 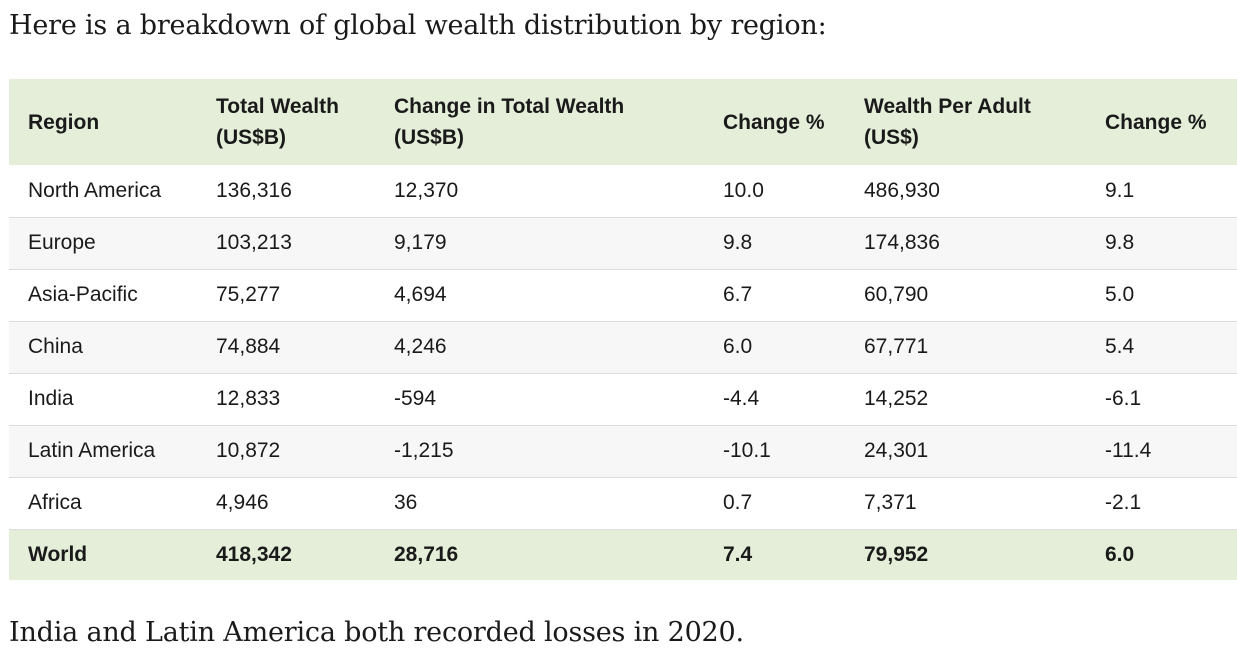 What do you see at coordinates (1123, 502) in the screenshot?
I see `cell-change-percent-adult: -2.1` at bounding box center [1123, 502].